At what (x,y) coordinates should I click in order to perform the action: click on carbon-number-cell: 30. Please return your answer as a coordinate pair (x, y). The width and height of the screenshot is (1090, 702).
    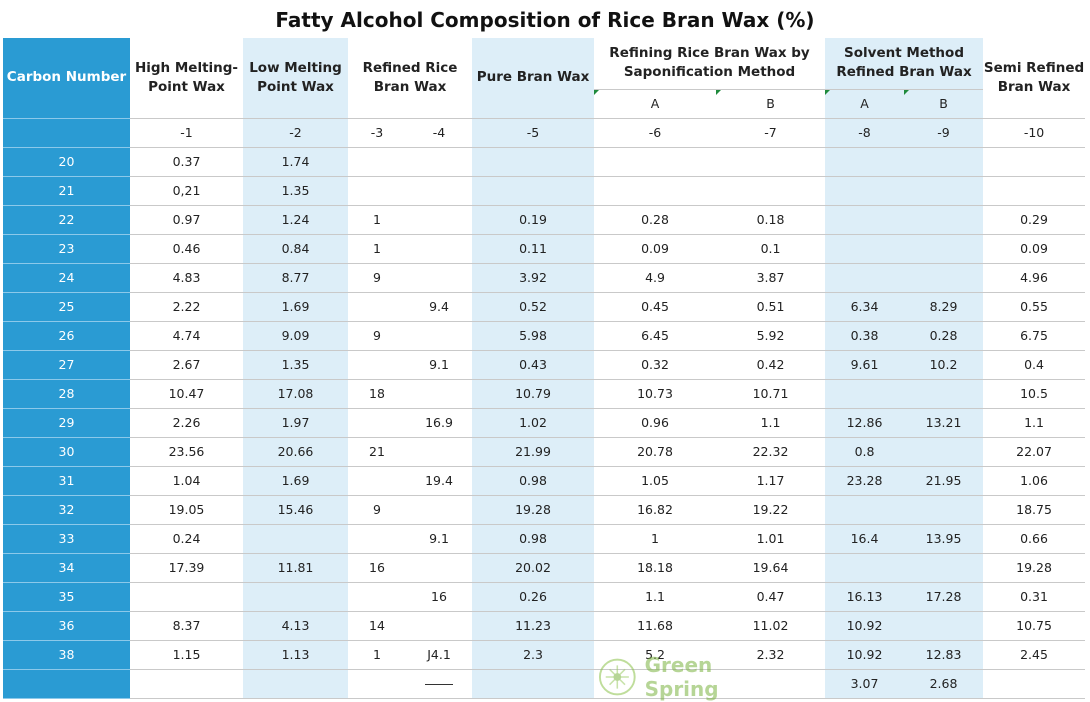
    Looking at the image, I should click on (66, 452).